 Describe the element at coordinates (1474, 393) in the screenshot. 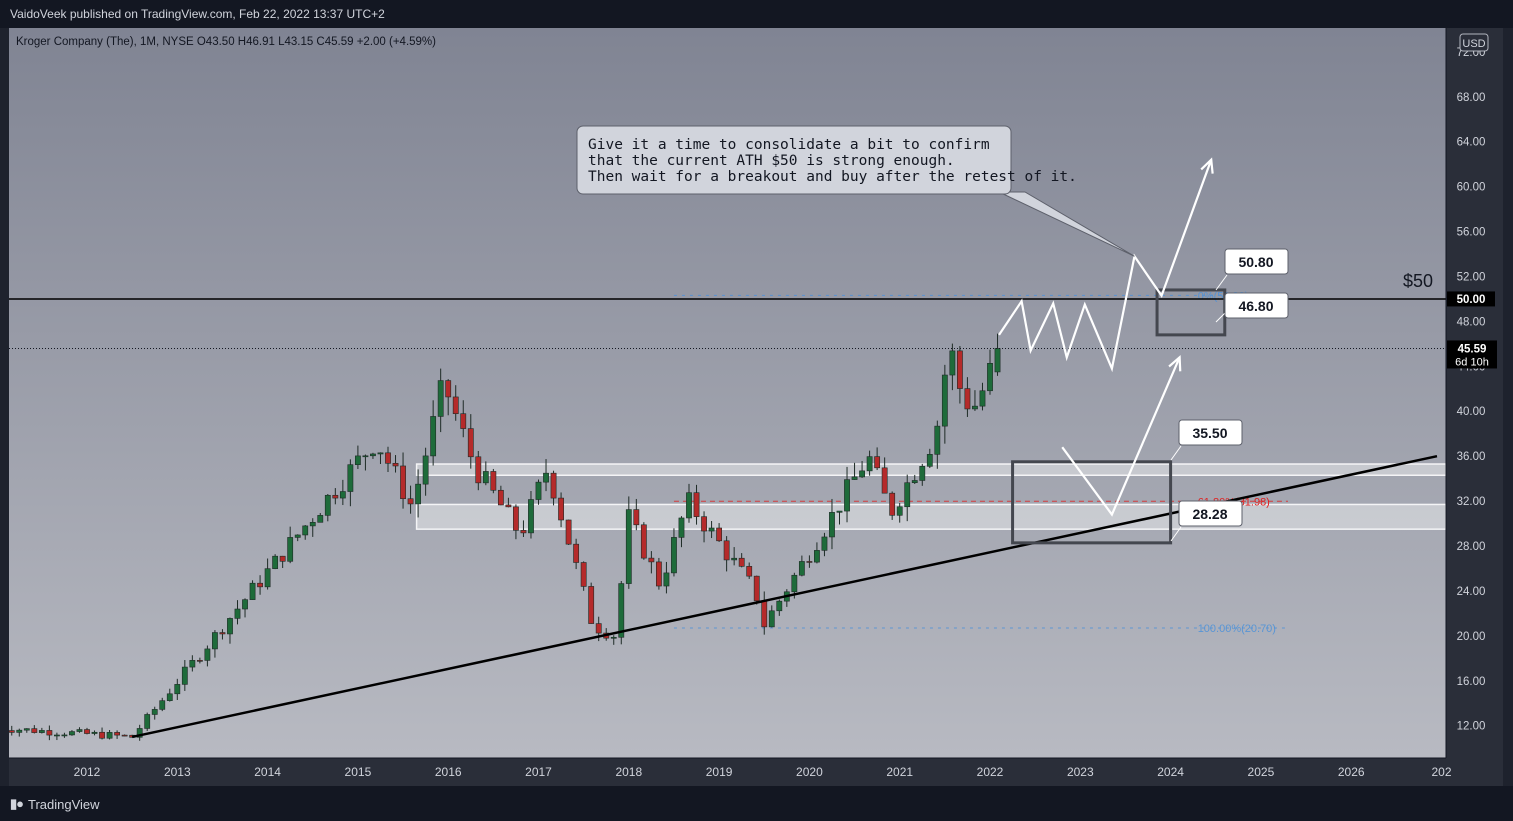

I see `price-axis` at that location.